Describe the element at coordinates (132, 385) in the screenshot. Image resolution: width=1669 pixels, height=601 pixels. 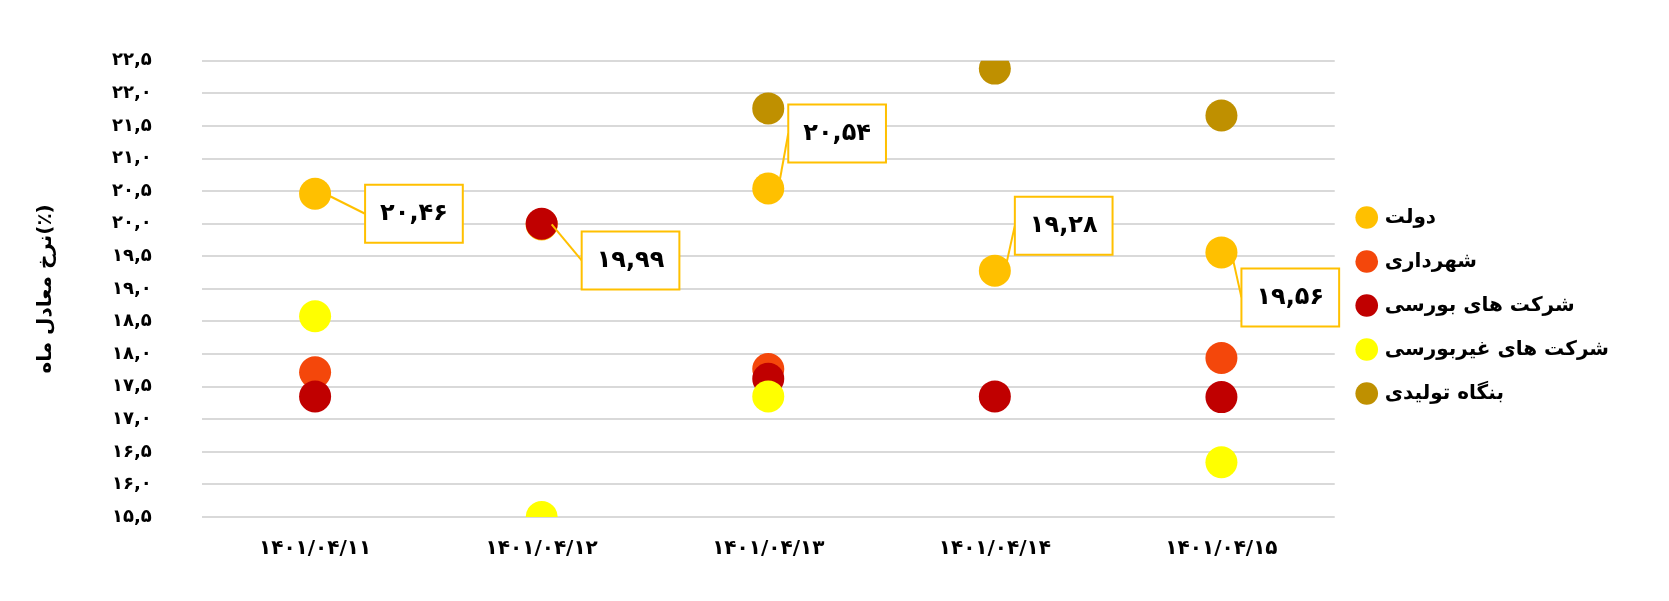
I see `y-tick-label: ۱۷,۵` at that location.